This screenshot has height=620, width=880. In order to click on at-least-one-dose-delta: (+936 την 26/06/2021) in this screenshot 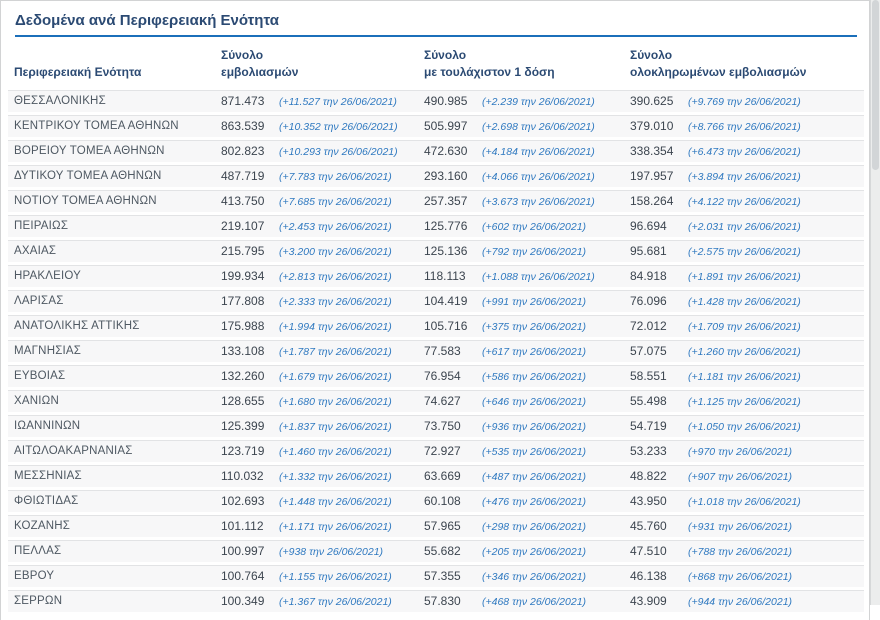, I will do `click(534, 427)`.